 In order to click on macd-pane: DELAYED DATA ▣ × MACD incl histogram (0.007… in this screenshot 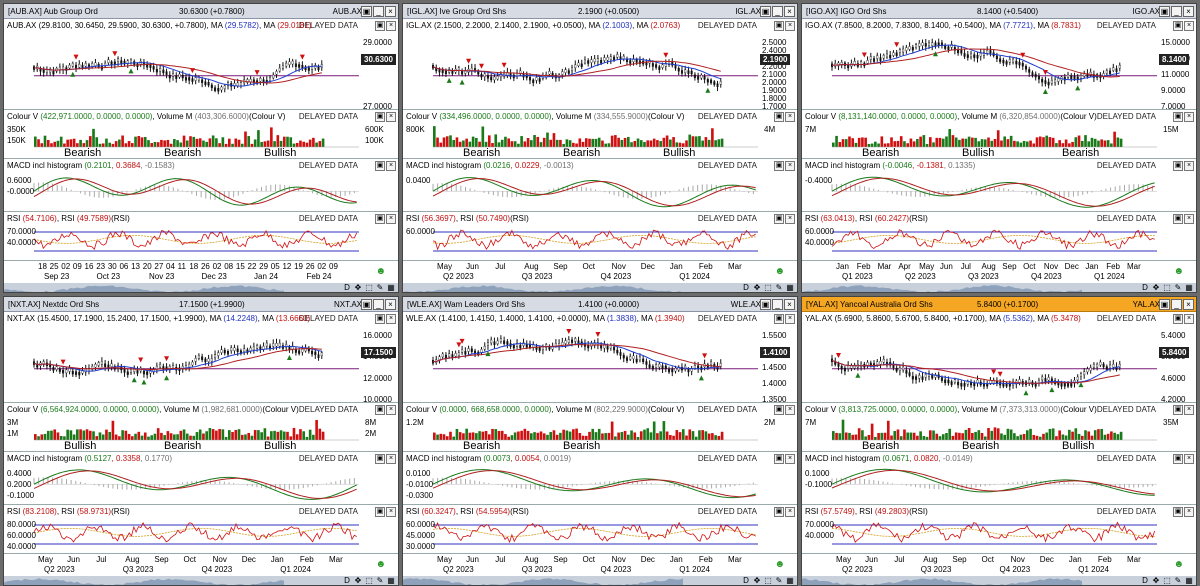, I will do `click(600, 479)`.